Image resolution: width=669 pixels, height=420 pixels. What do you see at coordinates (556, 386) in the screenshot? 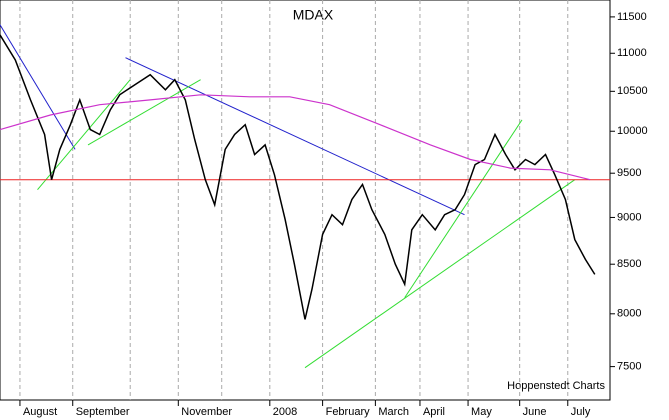
I see `annotation: Hoppenstedt Charts` at bounding box center [556, 386].